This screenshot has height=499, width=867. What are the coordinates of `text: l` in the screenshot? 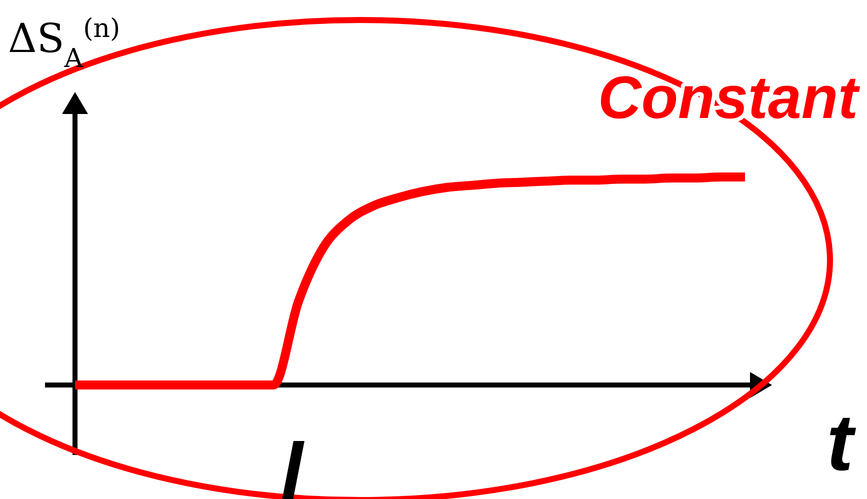 It's located at (292, 463).